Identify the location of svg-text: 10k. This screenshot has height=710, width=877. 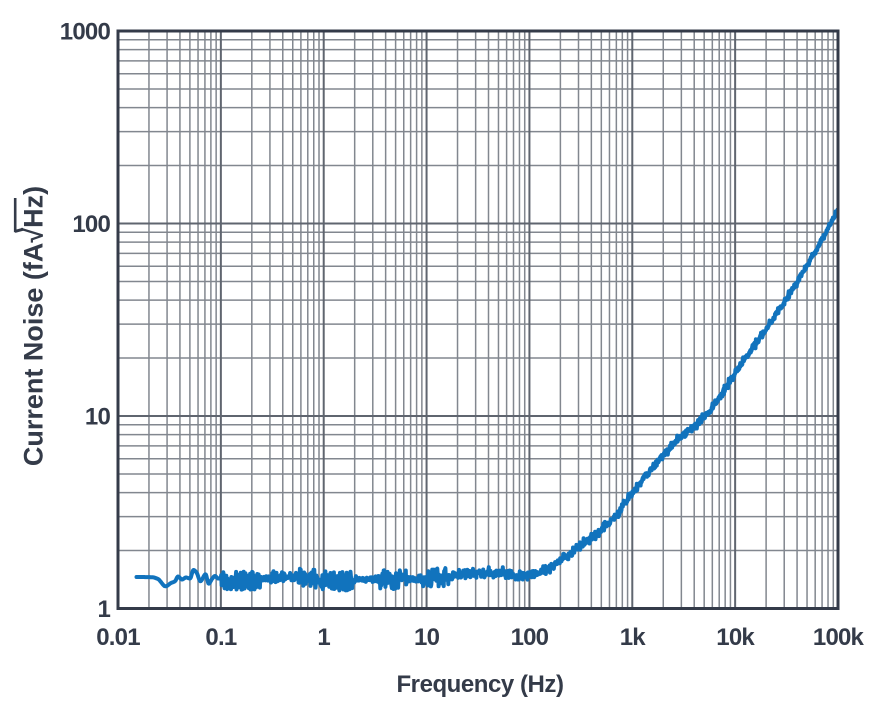
(735, 637).